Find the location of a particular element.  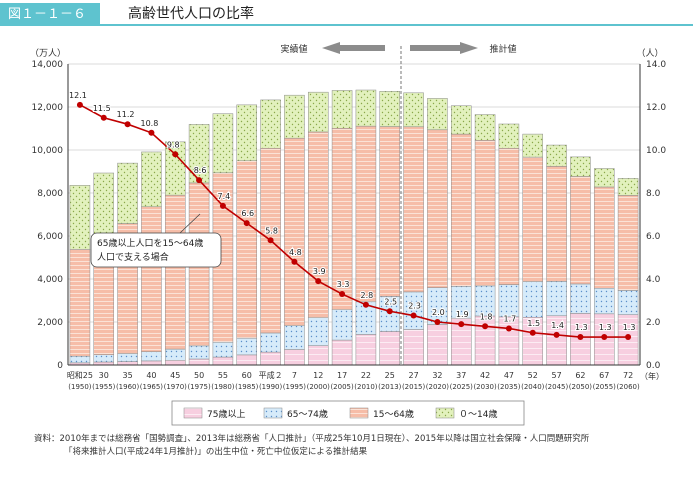

left-axis-unit: （万人） is located at coordinates (48, 53).